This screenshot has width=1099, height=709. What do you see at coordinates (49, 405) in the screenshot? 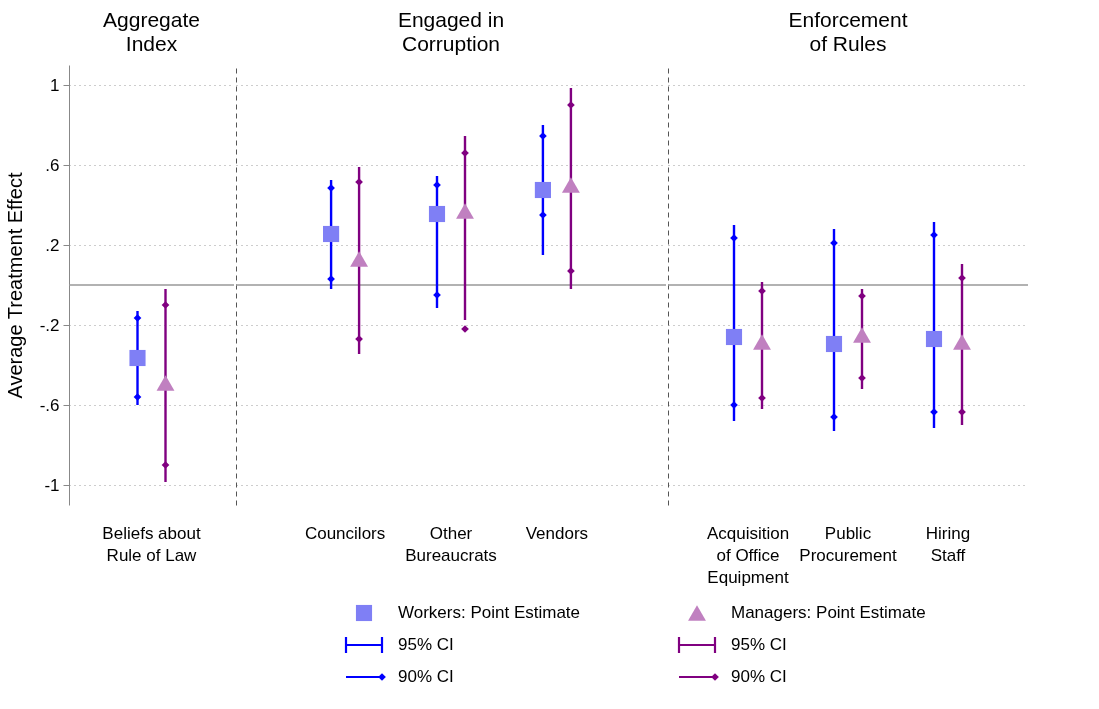
I see `y-tick-label: -.6` at bounding box center [49, 405].